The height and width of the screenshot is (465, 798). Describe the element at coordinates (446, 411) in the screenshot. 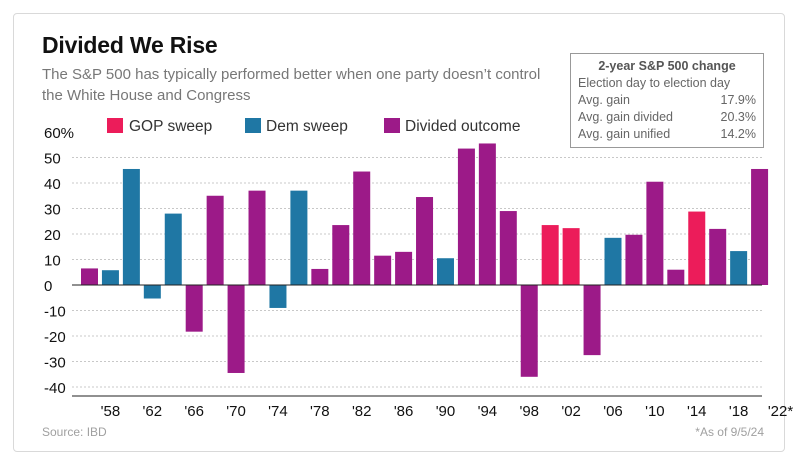

I see `x-tick-label: '90` at that location.